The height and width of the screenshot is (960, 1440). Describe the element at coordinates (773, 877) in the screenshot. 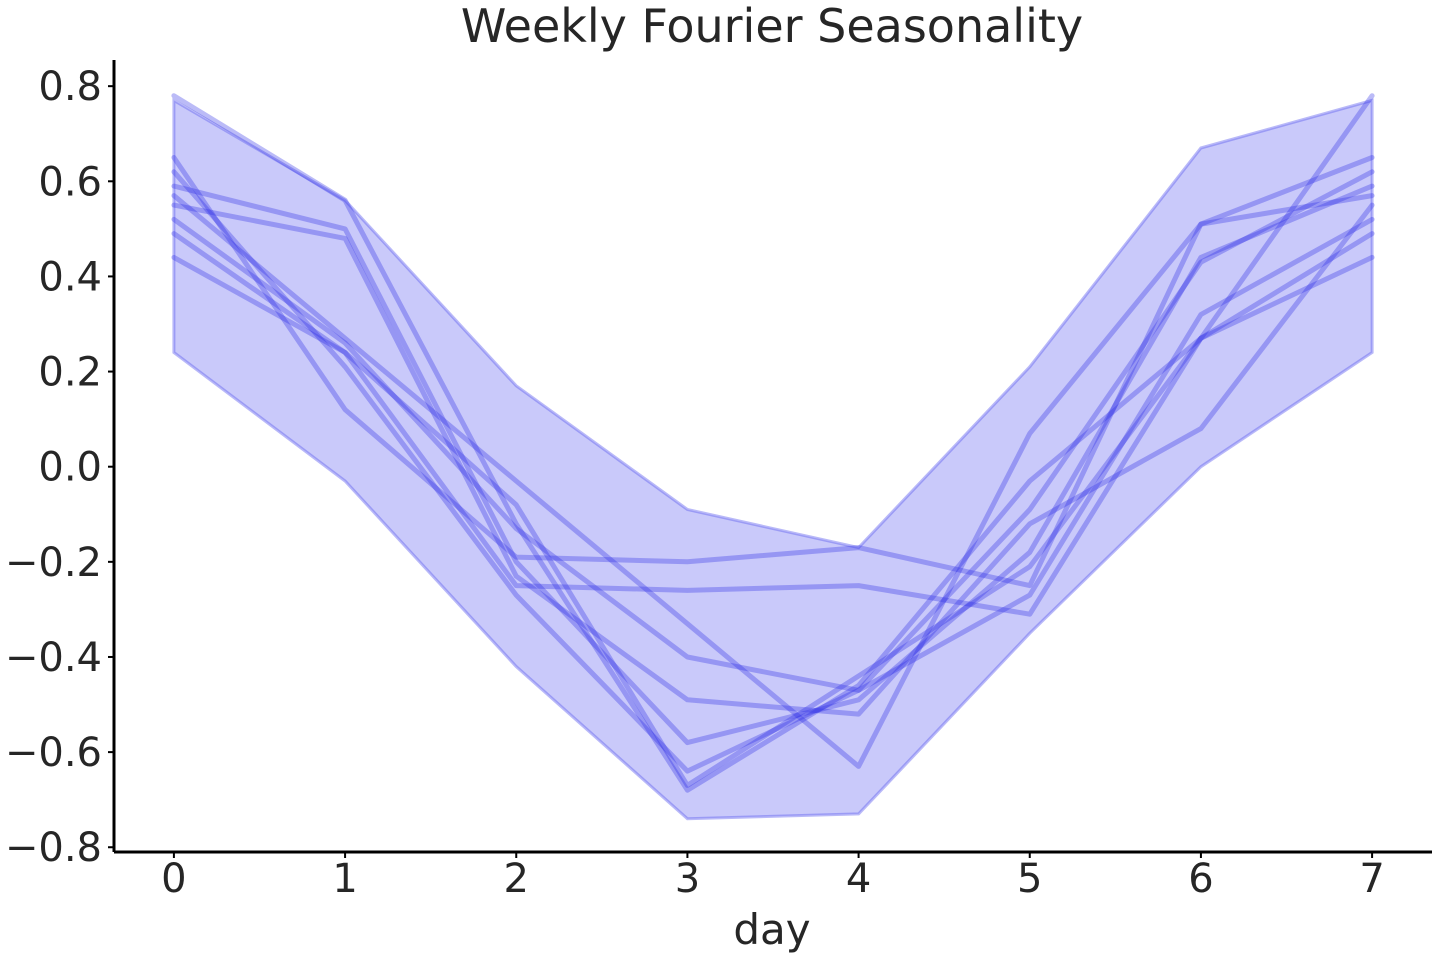

I see `x-tick-labels: 0 1 2 3 4 5 6 7` at that location.